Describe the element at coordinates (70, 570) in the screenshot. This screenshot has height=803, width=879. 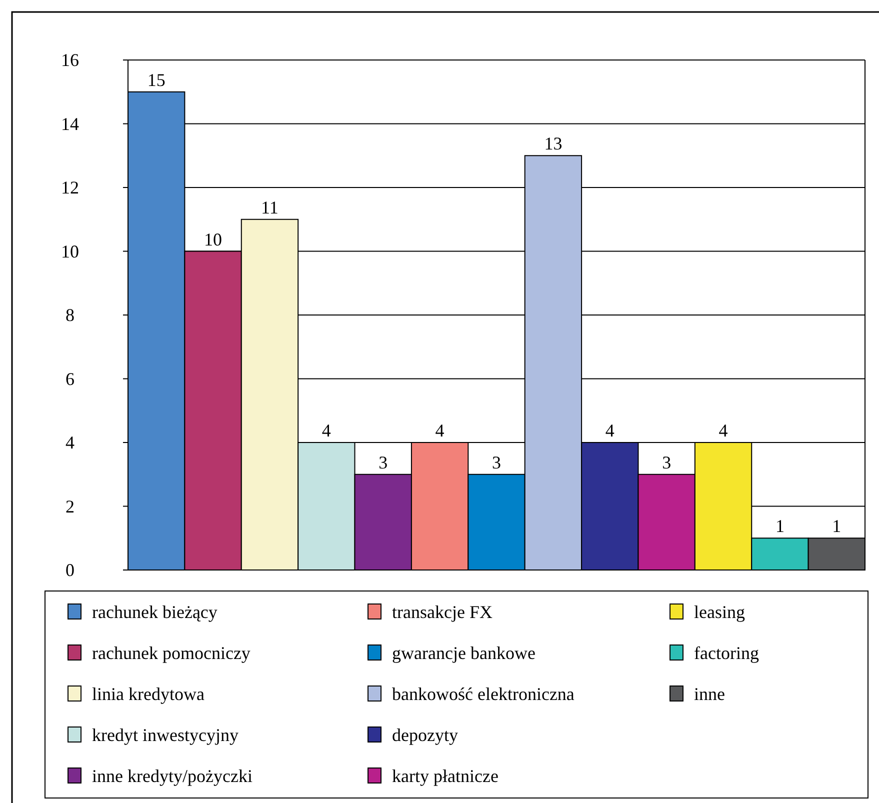
I see `y-tick-label: 0` at that location.